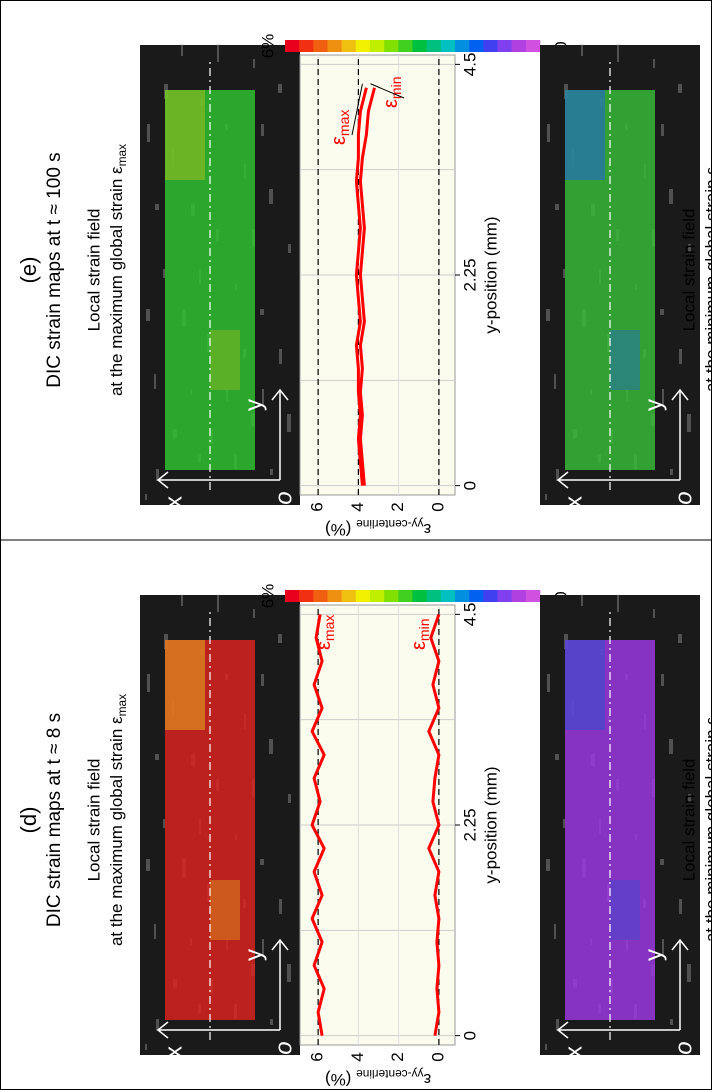  I want to click on label-arrow, so click(387, 91).